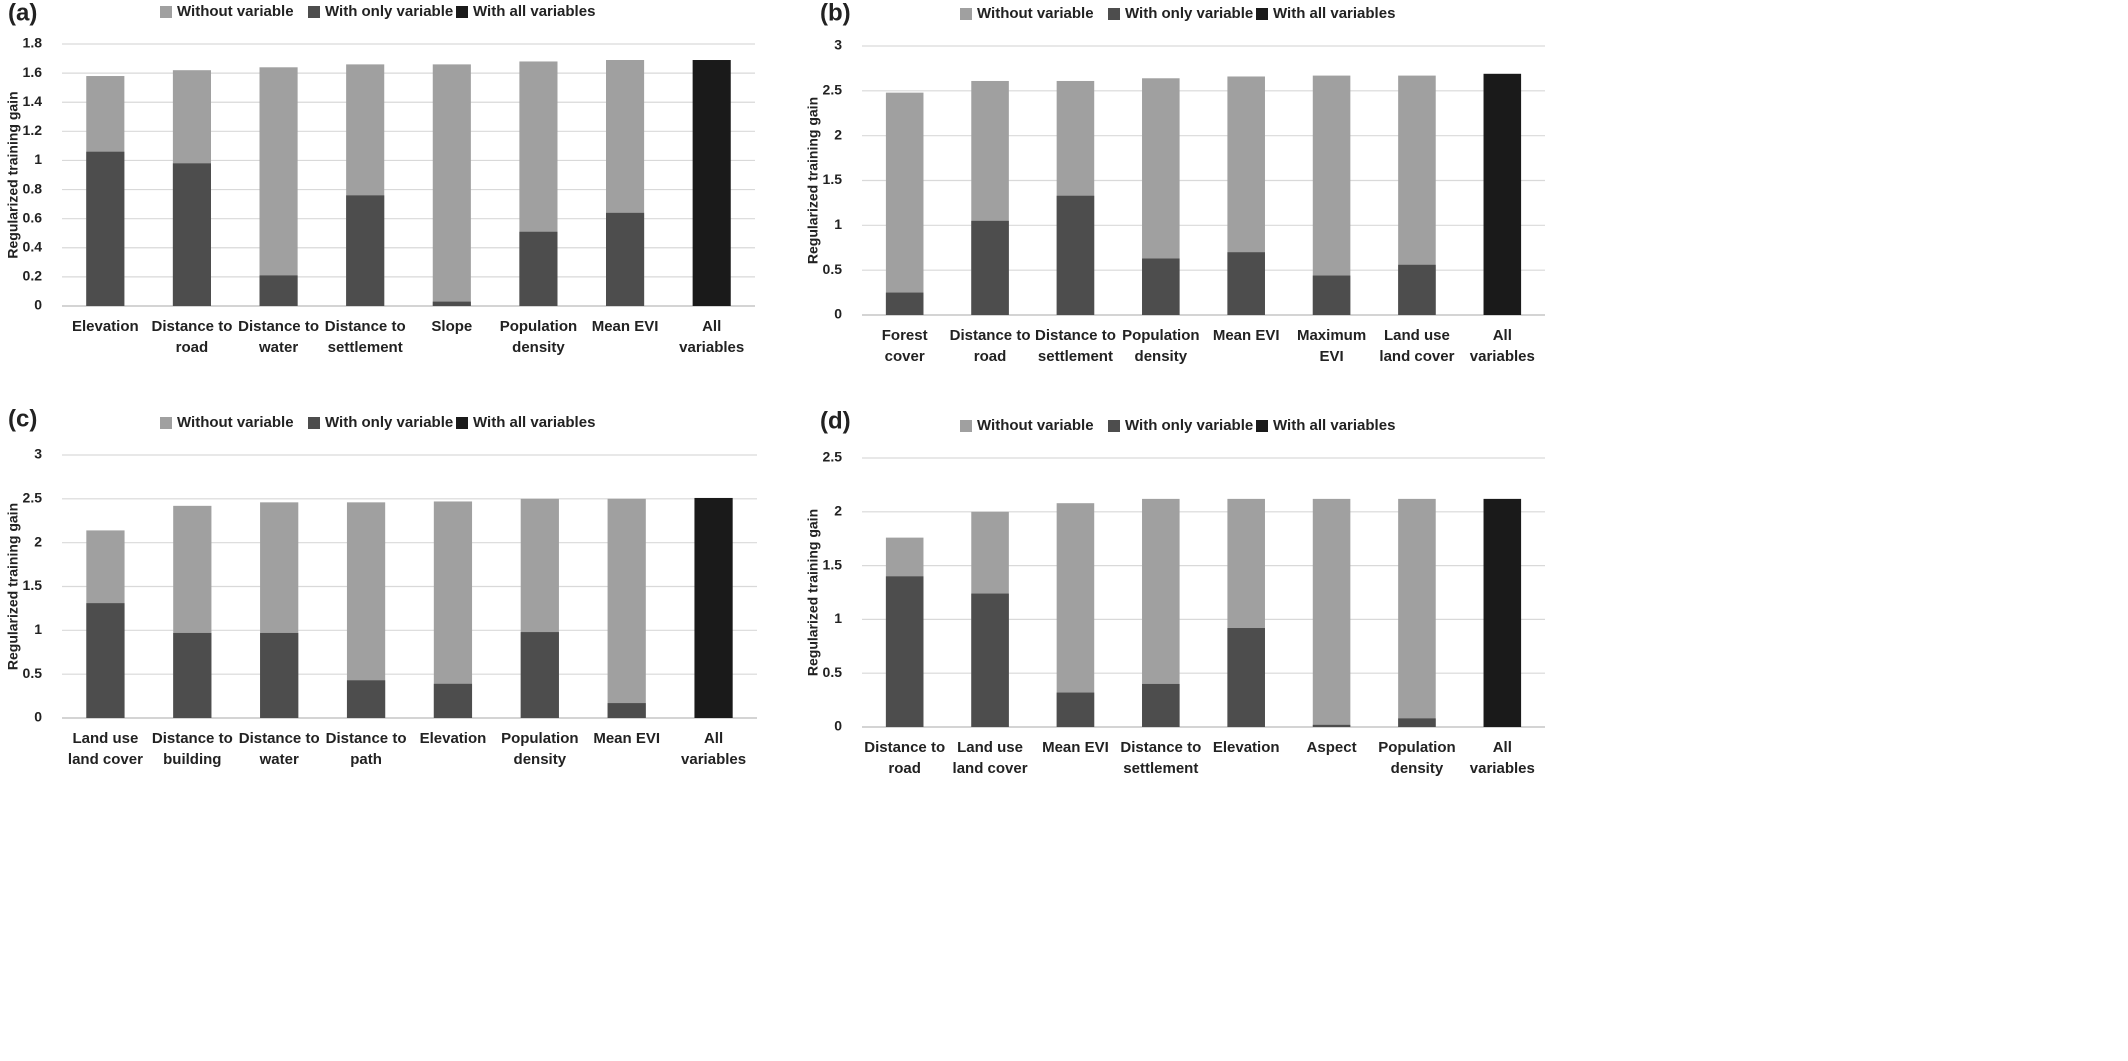 The image size is (2128, 1061). What do you see at coordinates (192, 749) in the screenshot?
I see `x-tick-label: Distance to building` at bounding box center [192, 749].